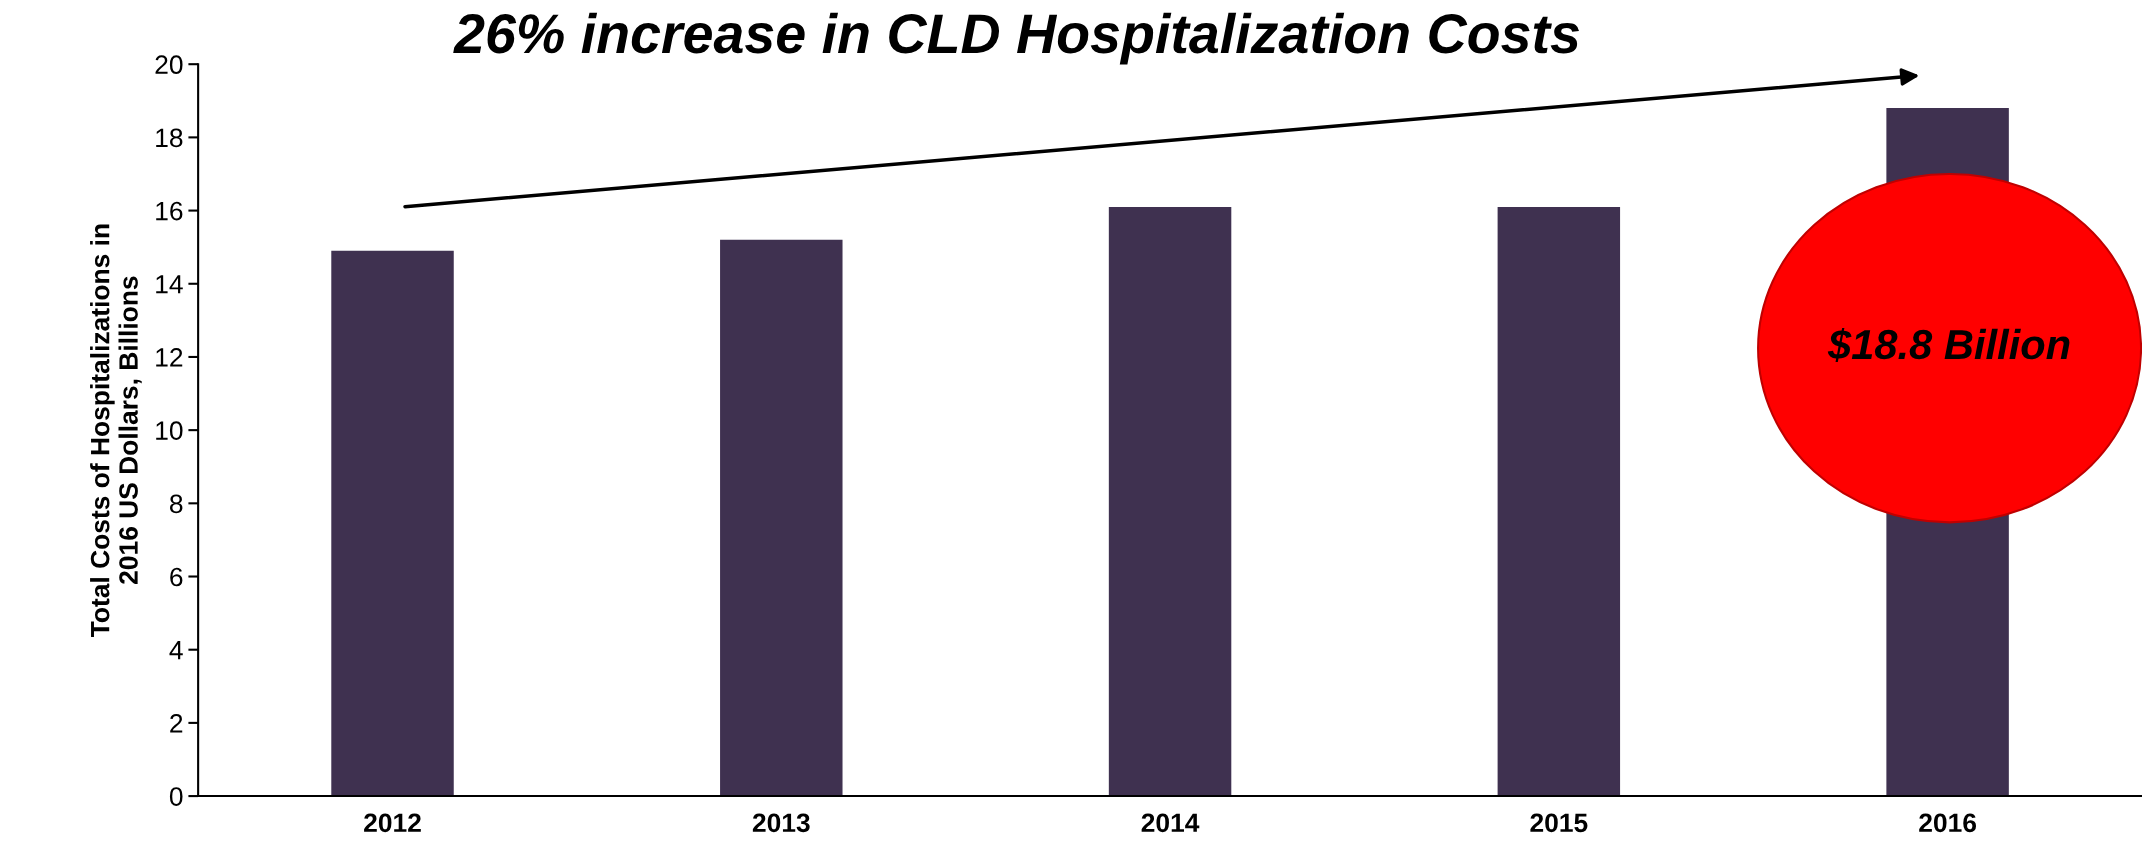 The height and width of the screenshot is (856, 2142). Describe the element at coordinates (116, 431) in the screenshot. I see `y-axis-title: Total Costs of Hospitalizations in 2016 US Dollars, Billions` at that location.